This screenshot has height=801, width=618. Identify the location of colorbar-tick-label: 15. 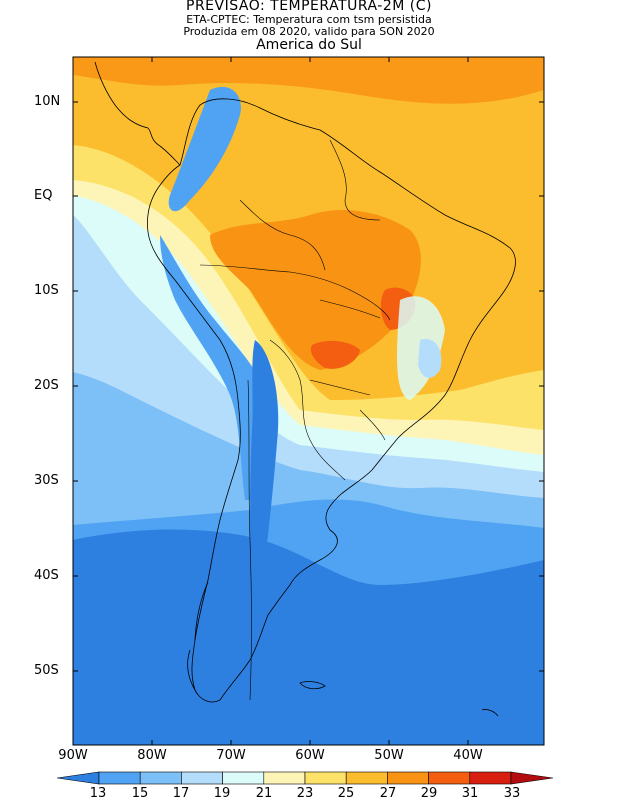
(140, 793).